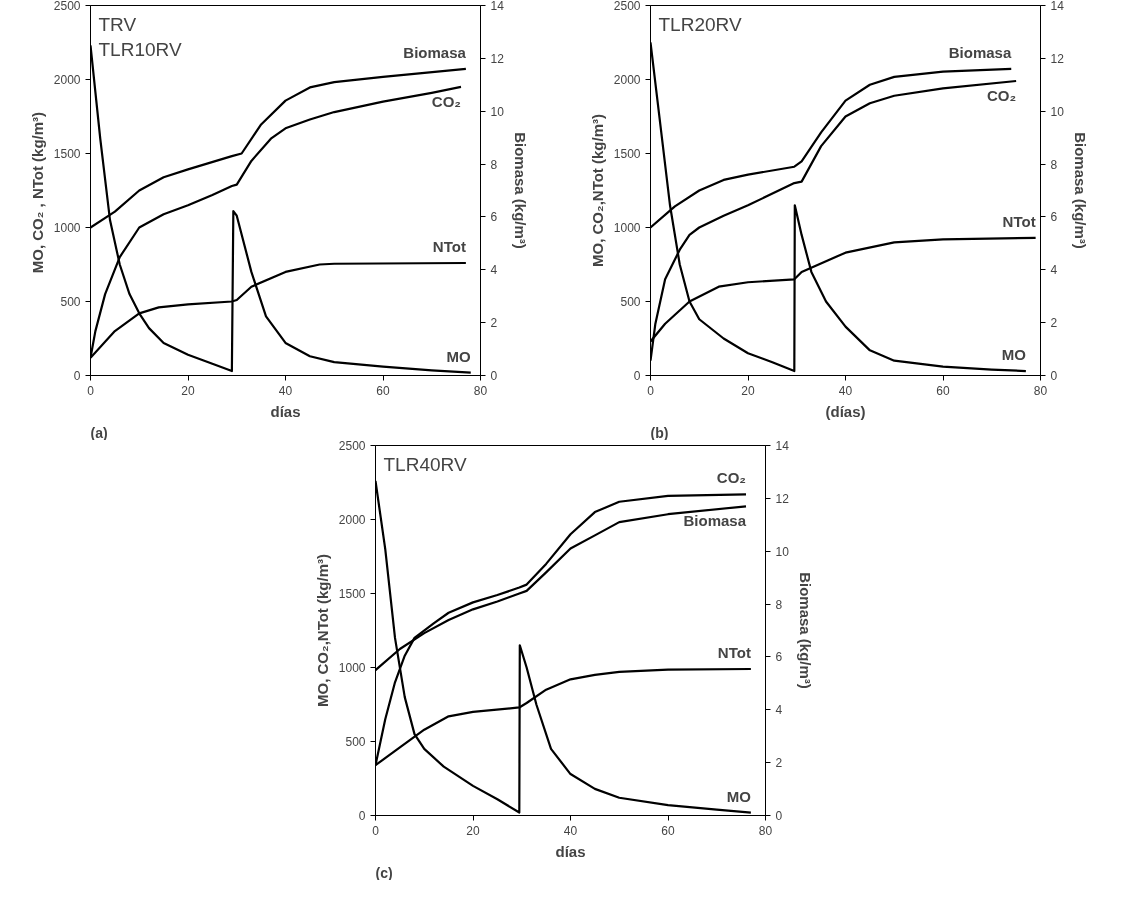 The width and height of the screenshot is (1140, 909). What do you see at coordinates (99, 432) in the screenshot?
I see `text: (a)` at bounding box center [99, 432].